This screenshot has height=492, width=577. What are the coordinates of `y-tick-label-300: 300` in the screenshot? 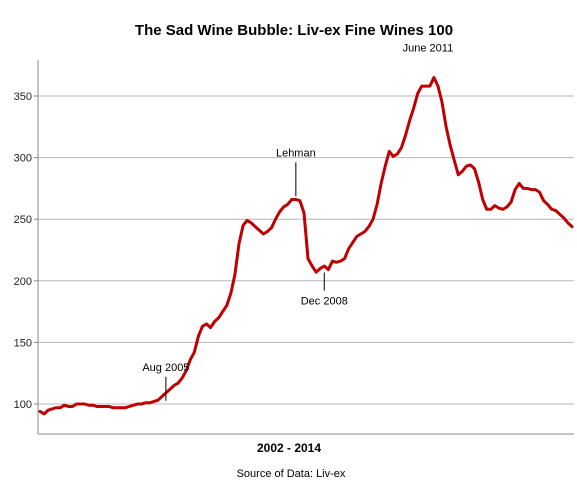 It's located at (23, 159).